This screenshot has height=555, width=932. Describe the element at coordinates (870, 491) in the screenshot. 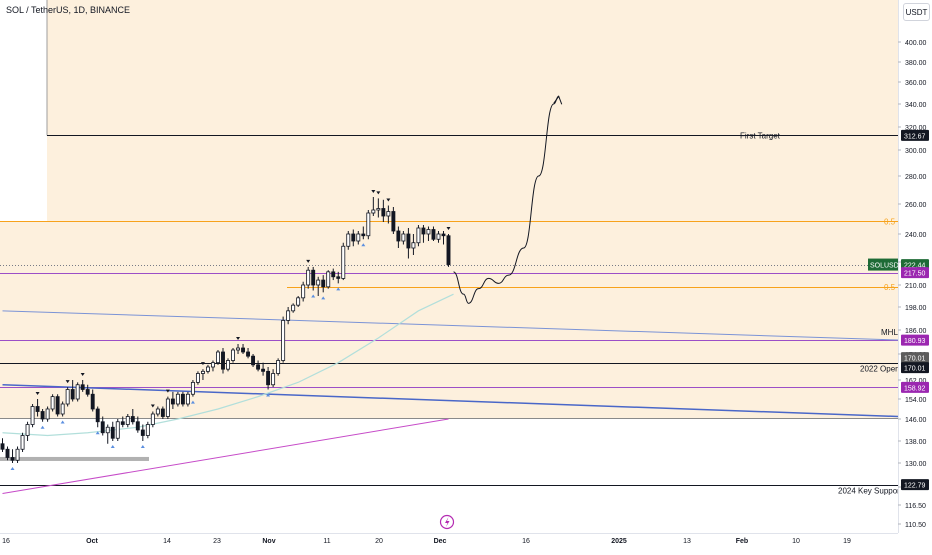

I see `annotation-key-support: 2024 Key Support` at that location.